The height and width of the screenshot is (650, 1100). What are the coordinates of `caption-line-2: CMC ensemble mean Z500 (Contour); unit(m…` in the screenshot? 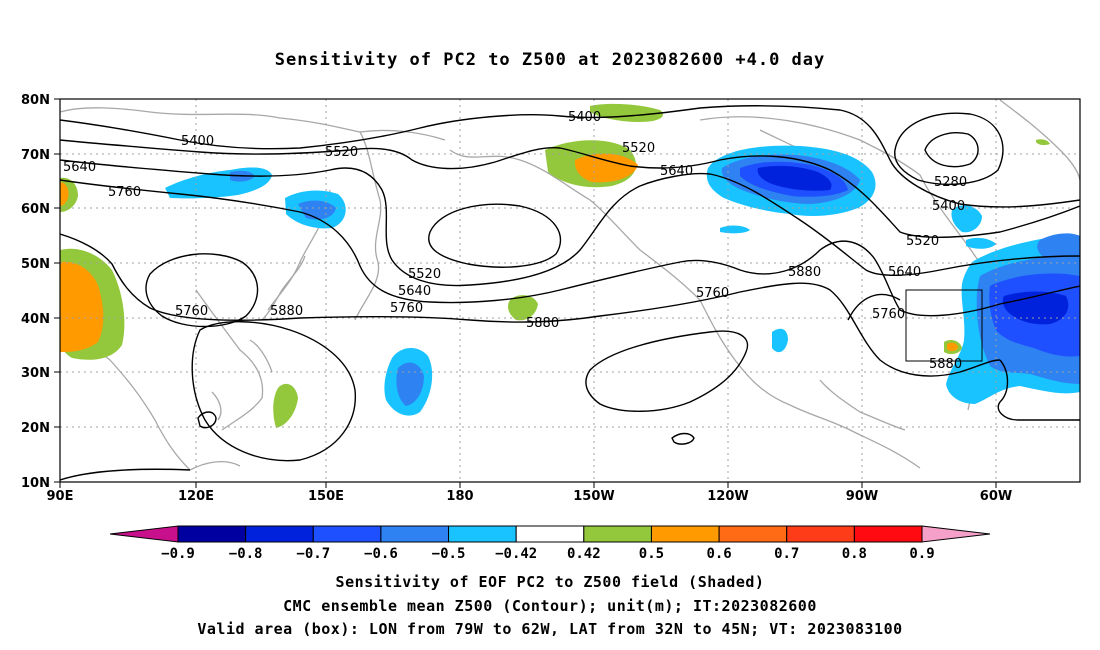 It's located at (550, 606).